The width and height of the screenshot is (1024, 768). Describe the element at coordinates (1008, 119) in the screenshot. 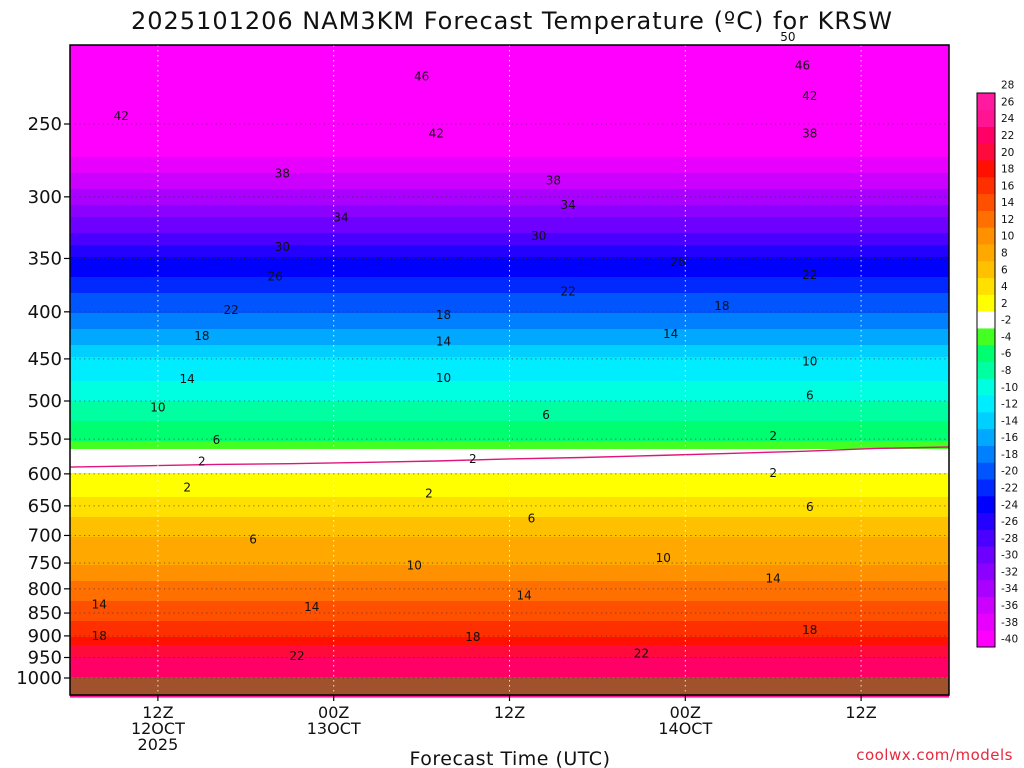

I see `colorbar-label: 24` at that location.